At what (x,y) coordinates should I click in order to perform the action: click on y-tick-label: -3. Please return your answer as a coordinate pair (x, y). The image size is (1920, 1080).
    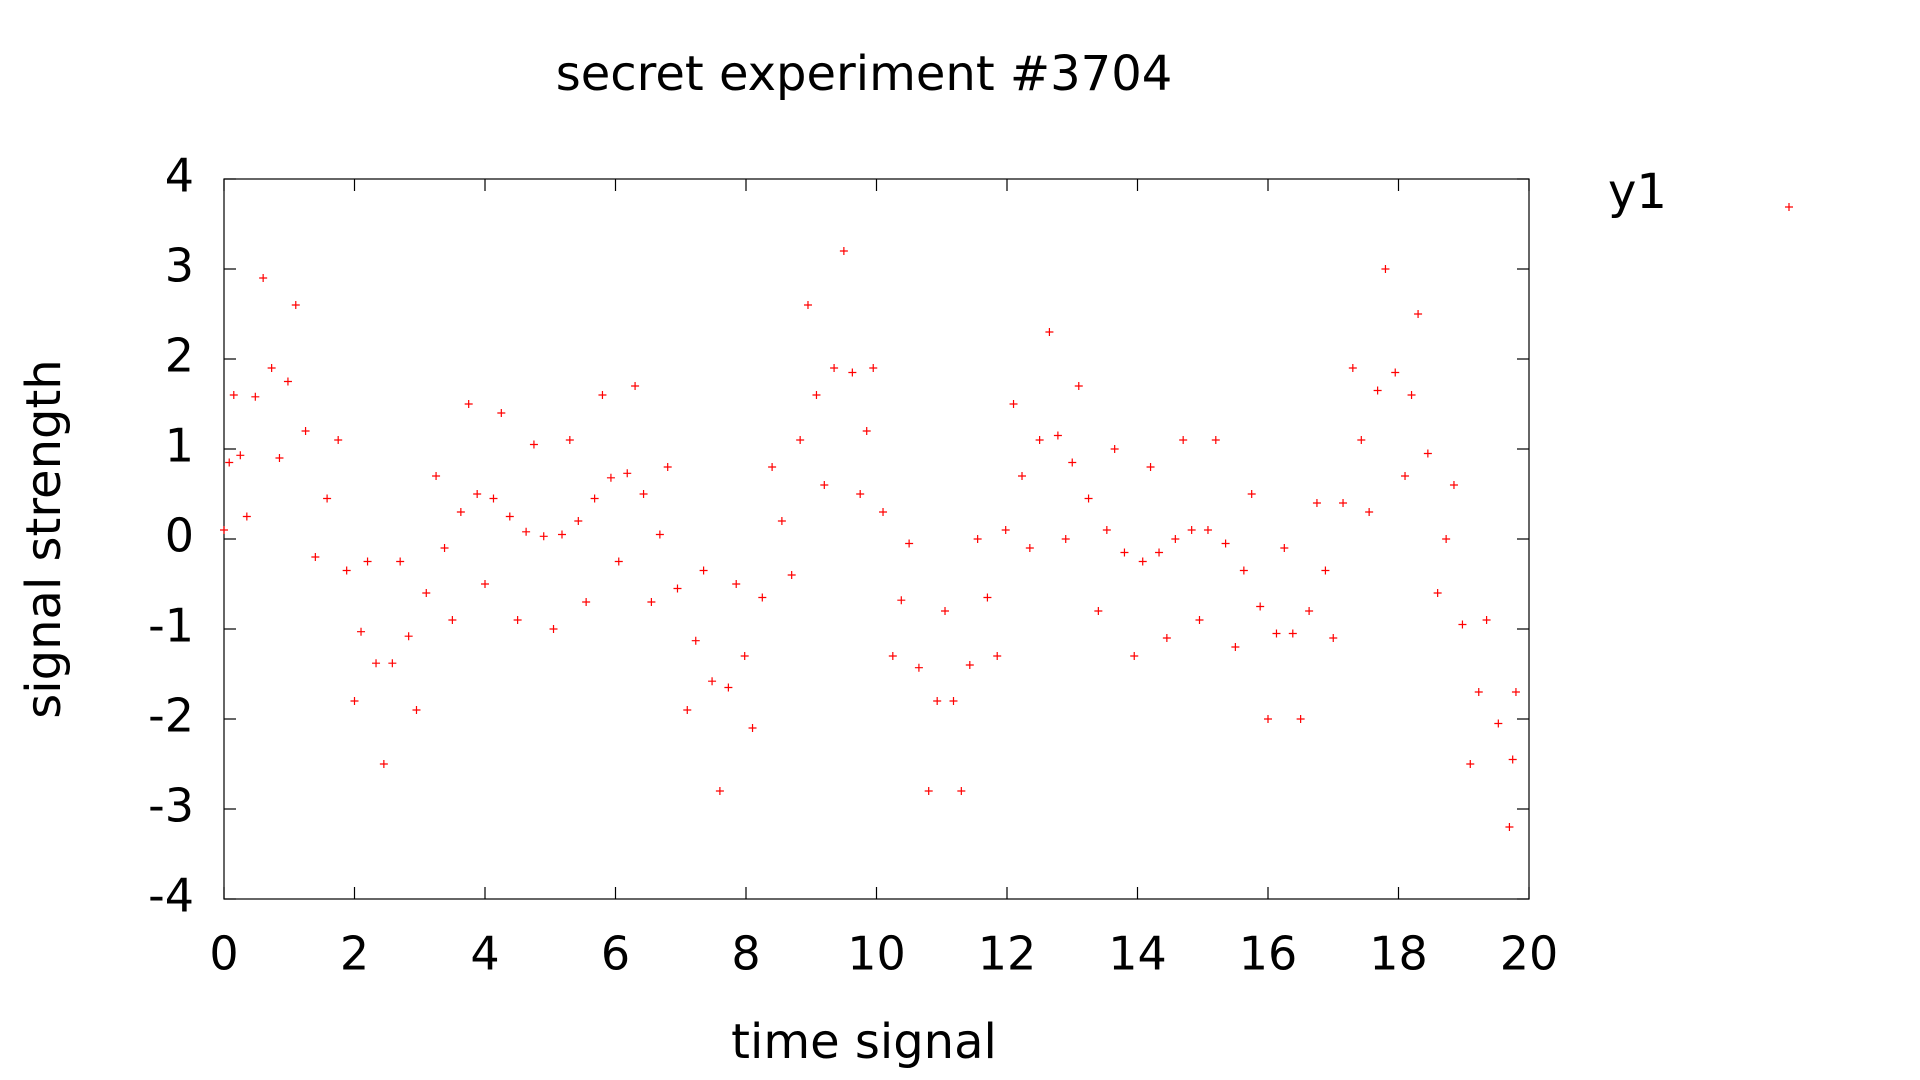
    Looking at the image, I should click on (171, 806).